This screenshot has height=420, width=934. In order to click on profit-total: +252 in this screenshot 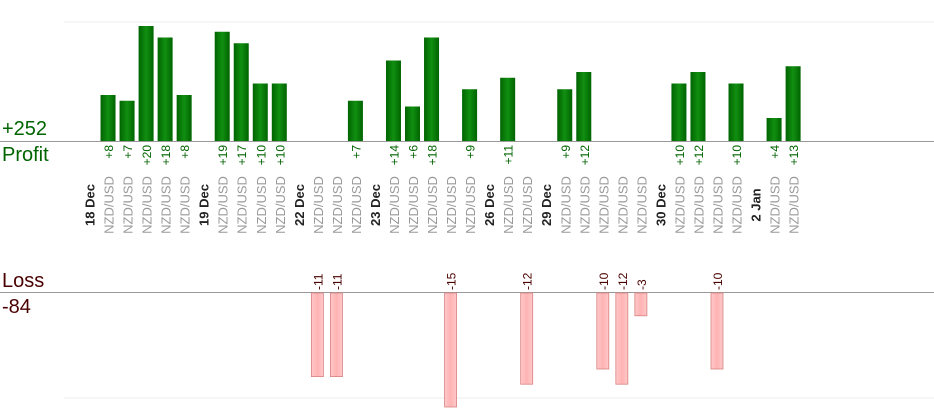, I will do `click(25, 129)`.